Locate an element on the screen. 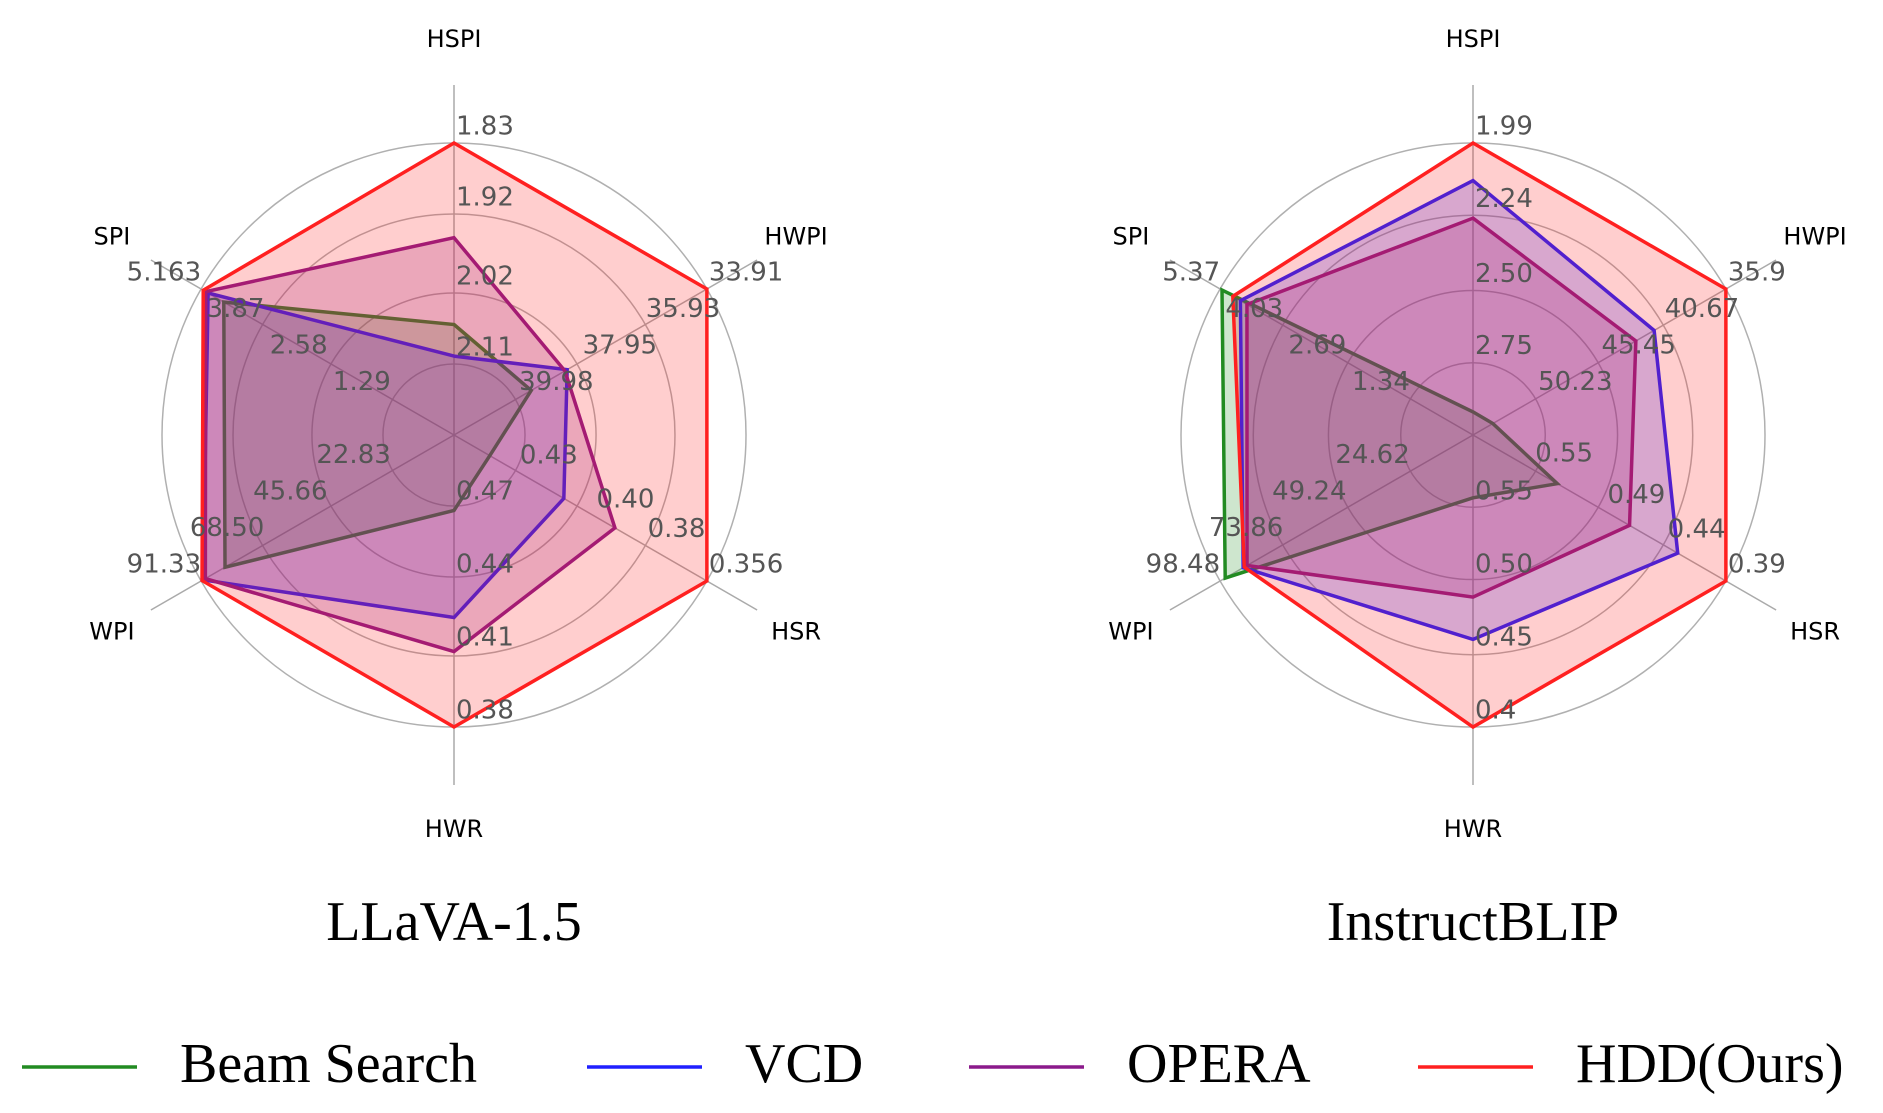 This screenshot has width=1883, height=1113. tick-label: 1.34 is located at coordinates (1381, 382).